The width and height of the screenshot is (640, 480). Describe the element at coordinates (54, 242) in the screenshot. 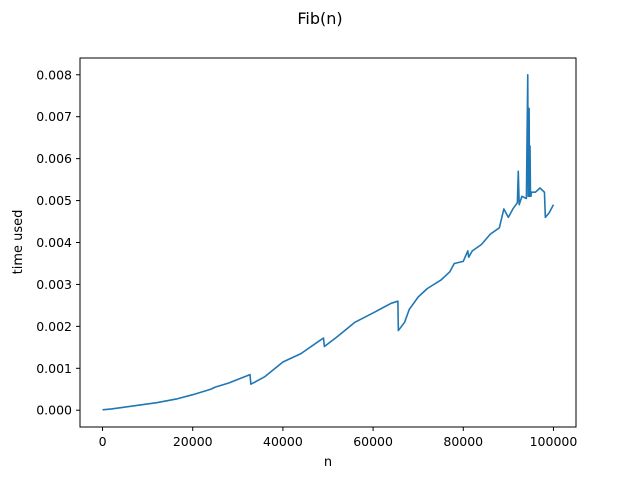

I see `y-tick-label: 0.004` at that location.